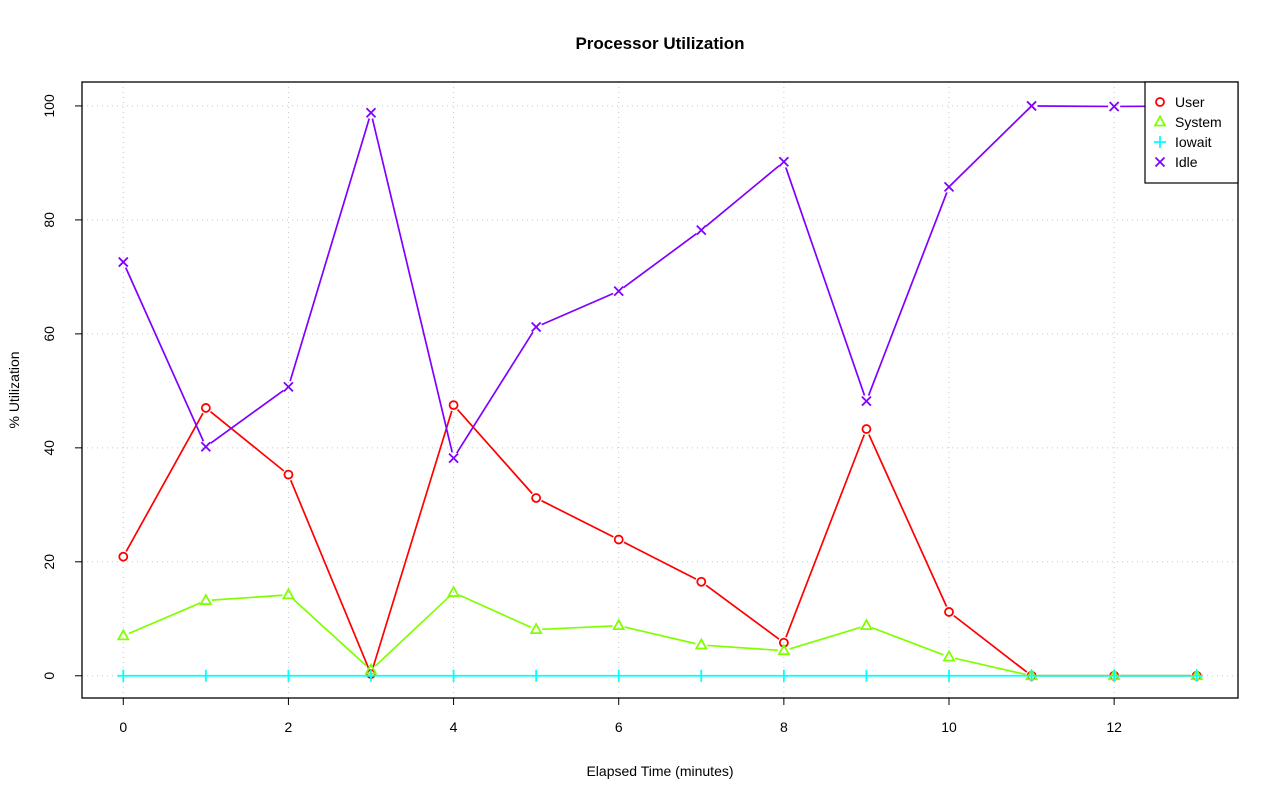 The height and width of the screenshot is (806, 1280). Describe the element at coordinates (49, 106) in the screenshot. I see `y-tick-label: 100` at that location.